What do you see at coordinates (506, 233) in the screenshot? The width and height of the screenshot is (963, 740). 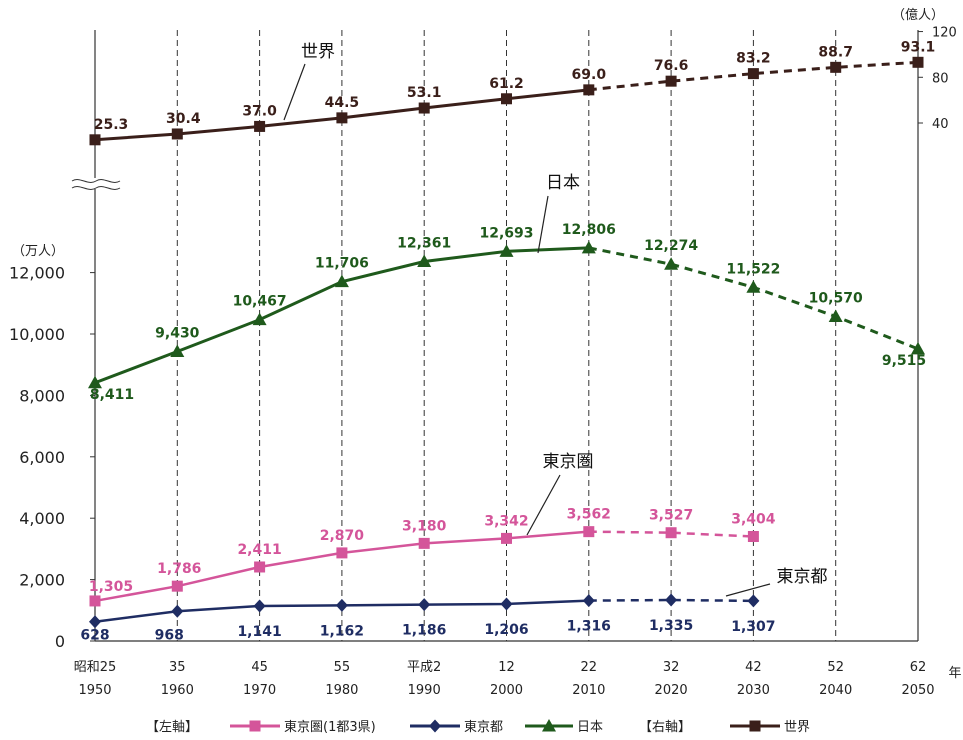 I see `data-label-japan: 12,693` at bounding box center [506, 233].